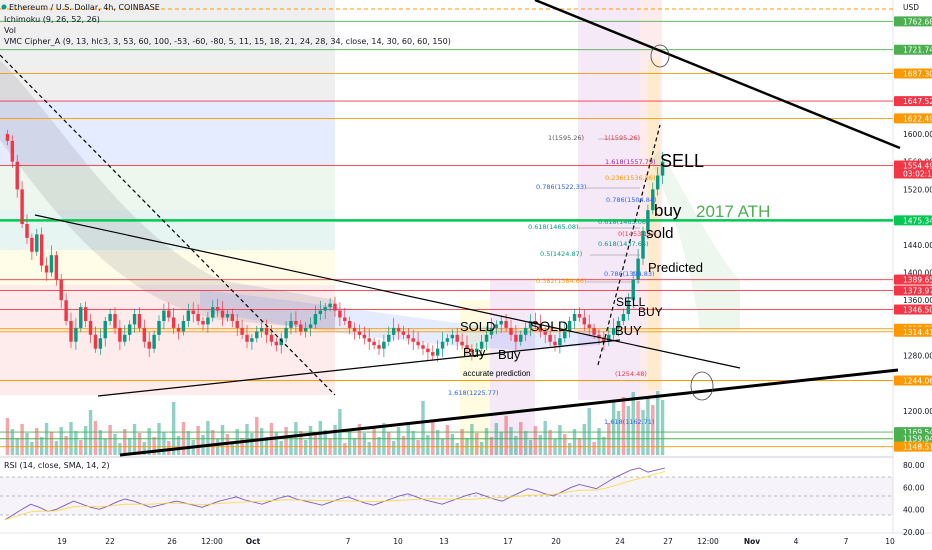  I want to click on price-tag-label-7: 1475.34, so click(917, 220).